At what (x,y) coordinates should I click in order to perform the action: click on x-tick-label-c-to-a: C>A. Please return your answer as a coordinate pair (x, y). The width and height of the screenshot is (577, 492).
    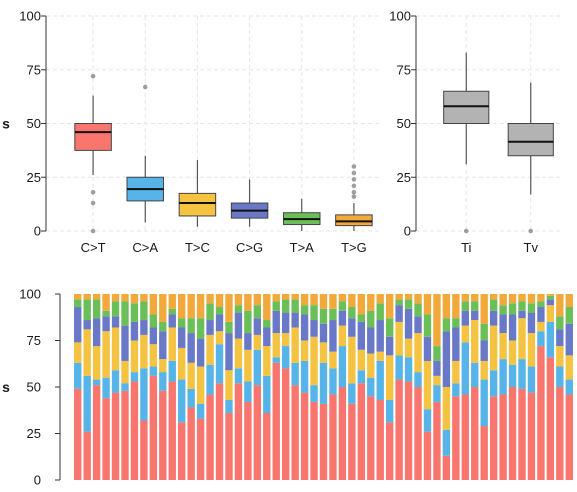
    Looking at the image, I should click on (145, 247).